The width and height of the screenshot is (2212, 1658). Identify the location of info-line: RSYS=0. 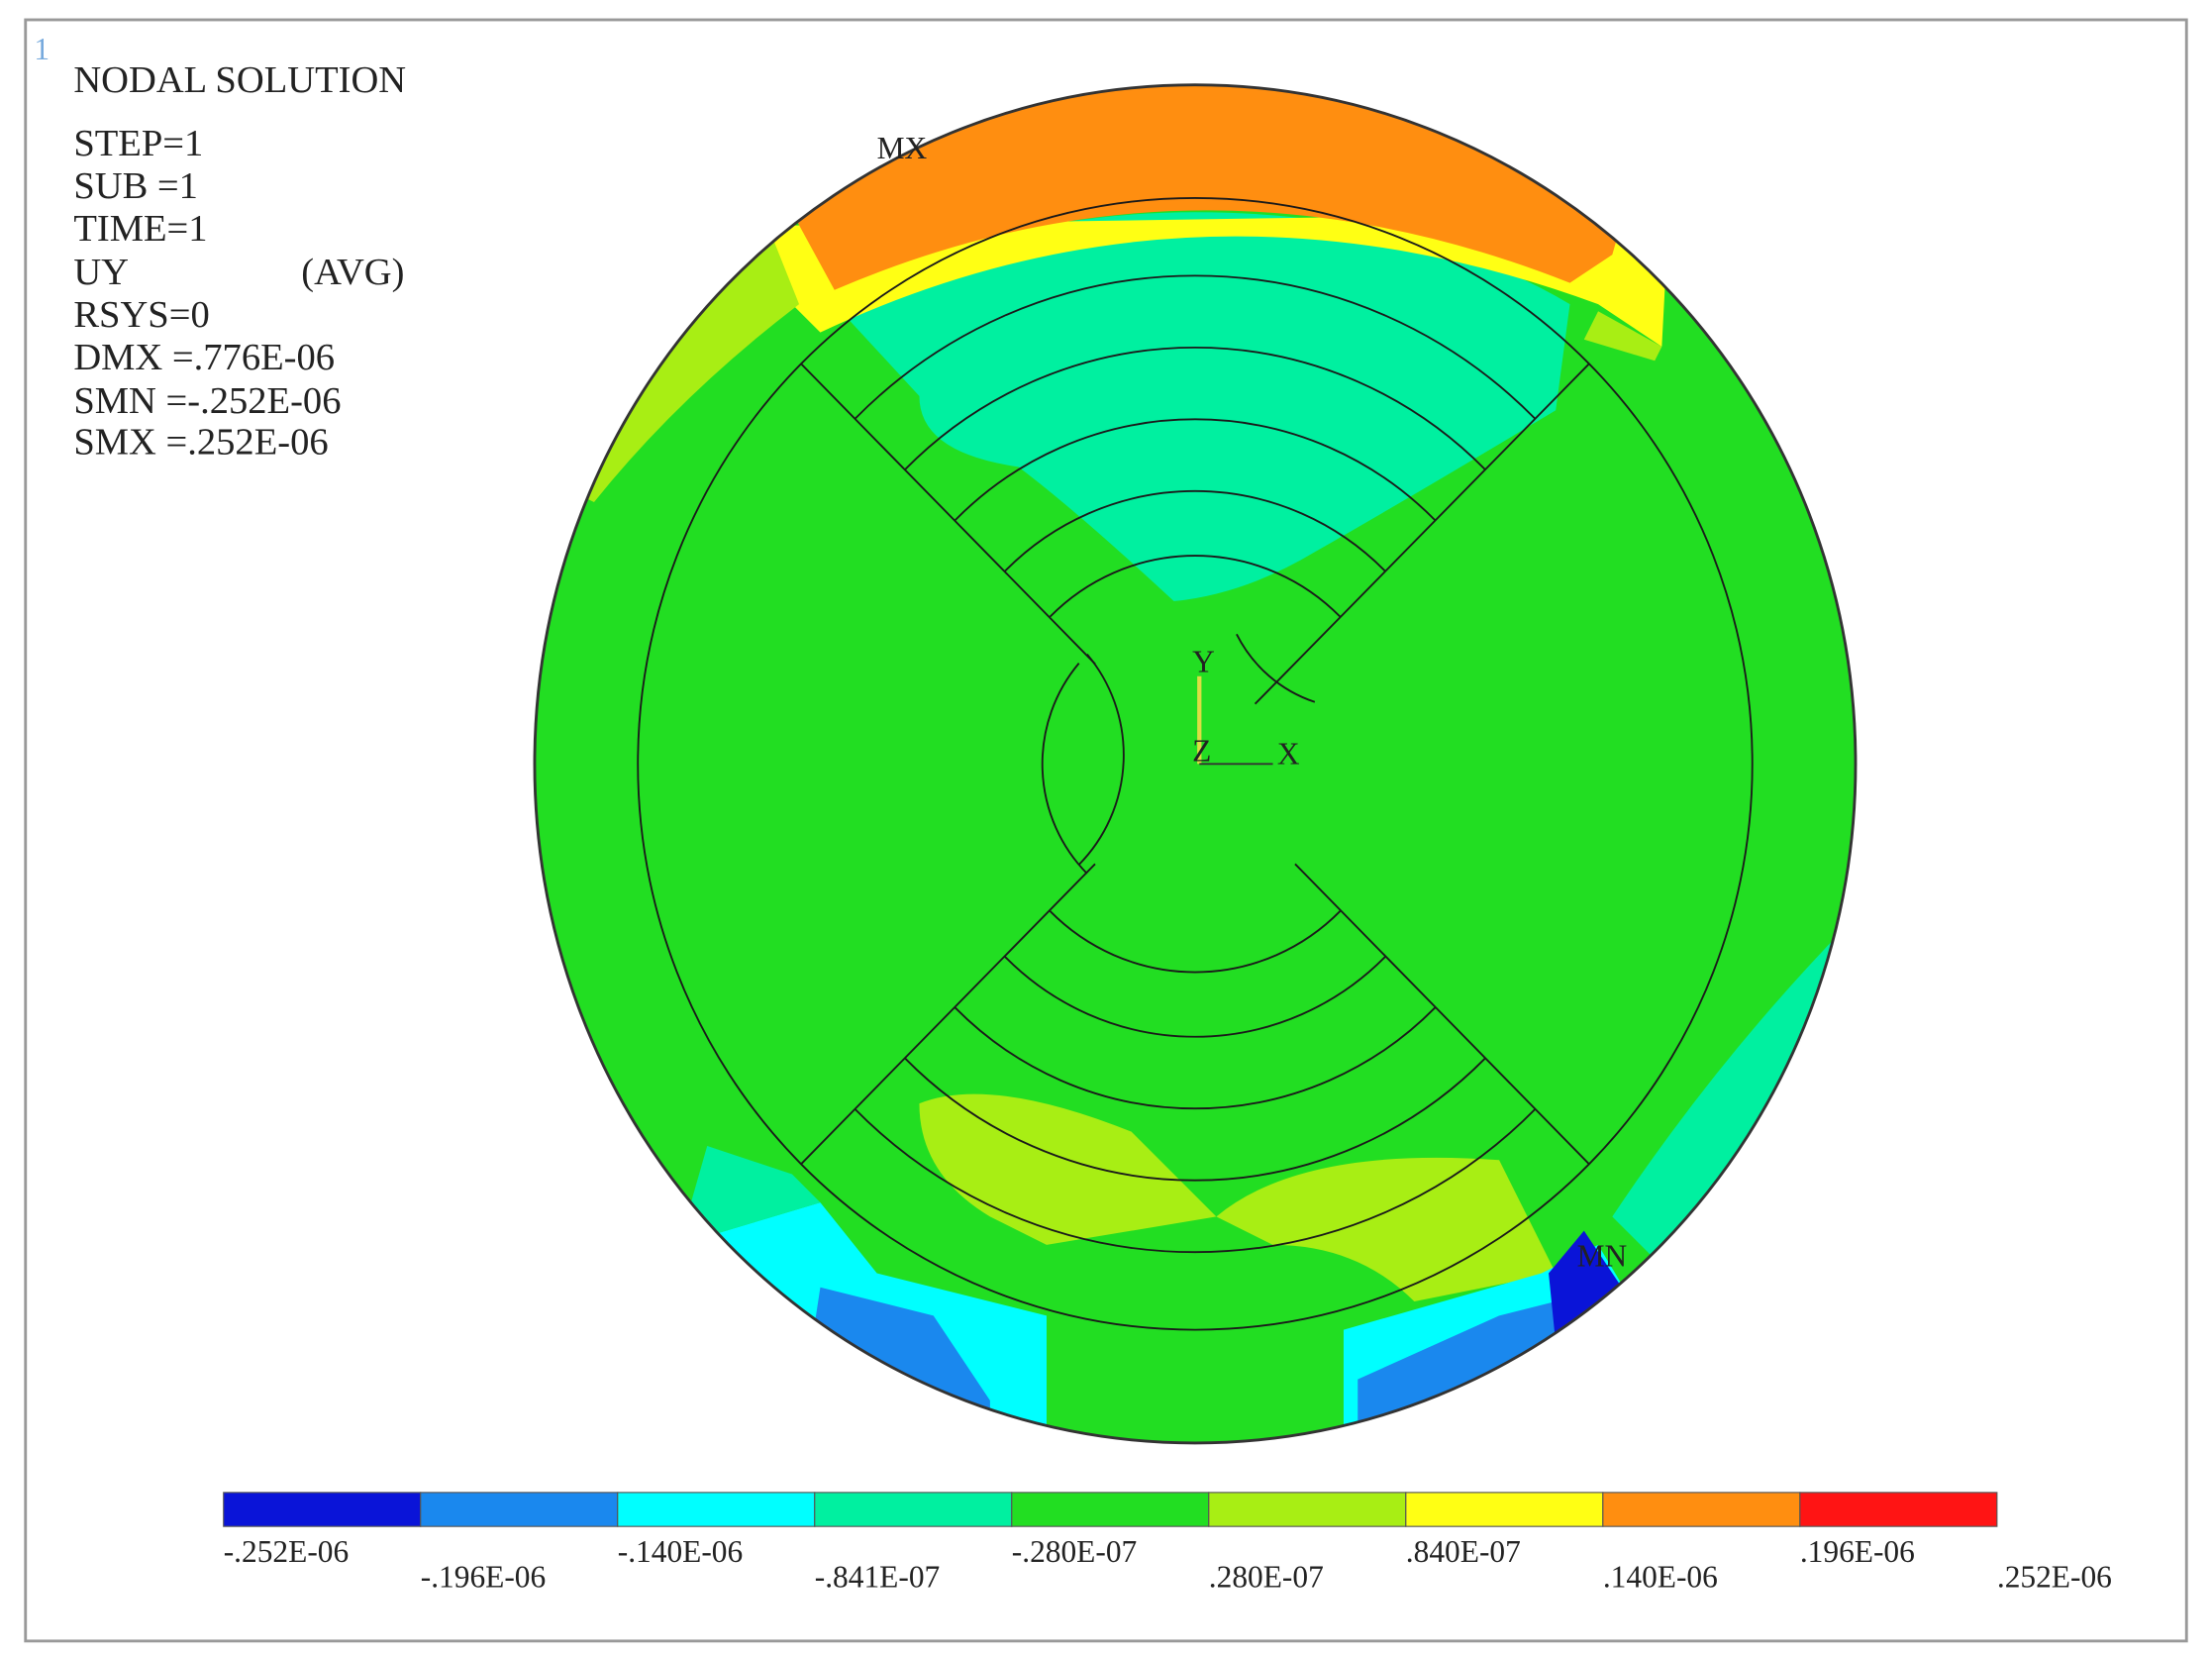
(141, 315).